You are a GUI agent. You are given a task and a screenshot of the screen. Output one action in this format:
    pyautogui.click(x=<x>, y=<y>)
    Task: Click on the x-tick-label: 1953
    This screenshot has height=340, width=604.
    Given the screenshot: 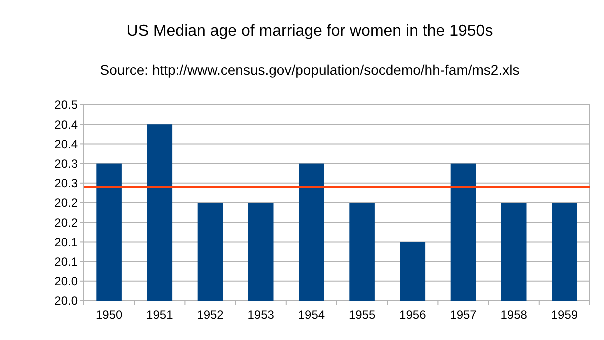 What is the action you would take?
    pyautogui.click(x=261, y=315)
    